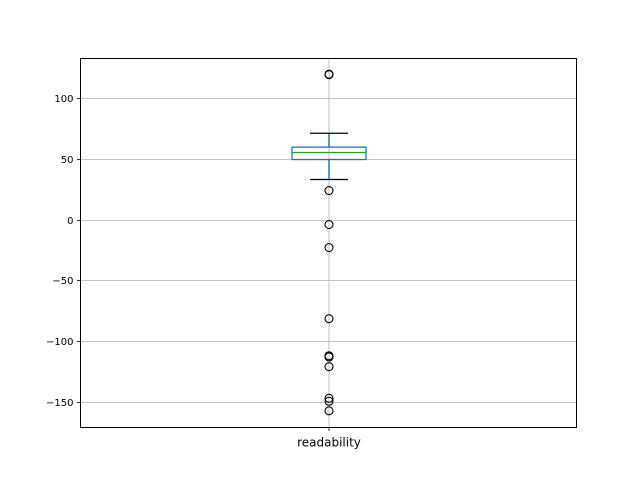  What do you see at coordinates (62, 281) in the screenshot?
I see `y-tick-label: −50` at bounding box center [62, 281].